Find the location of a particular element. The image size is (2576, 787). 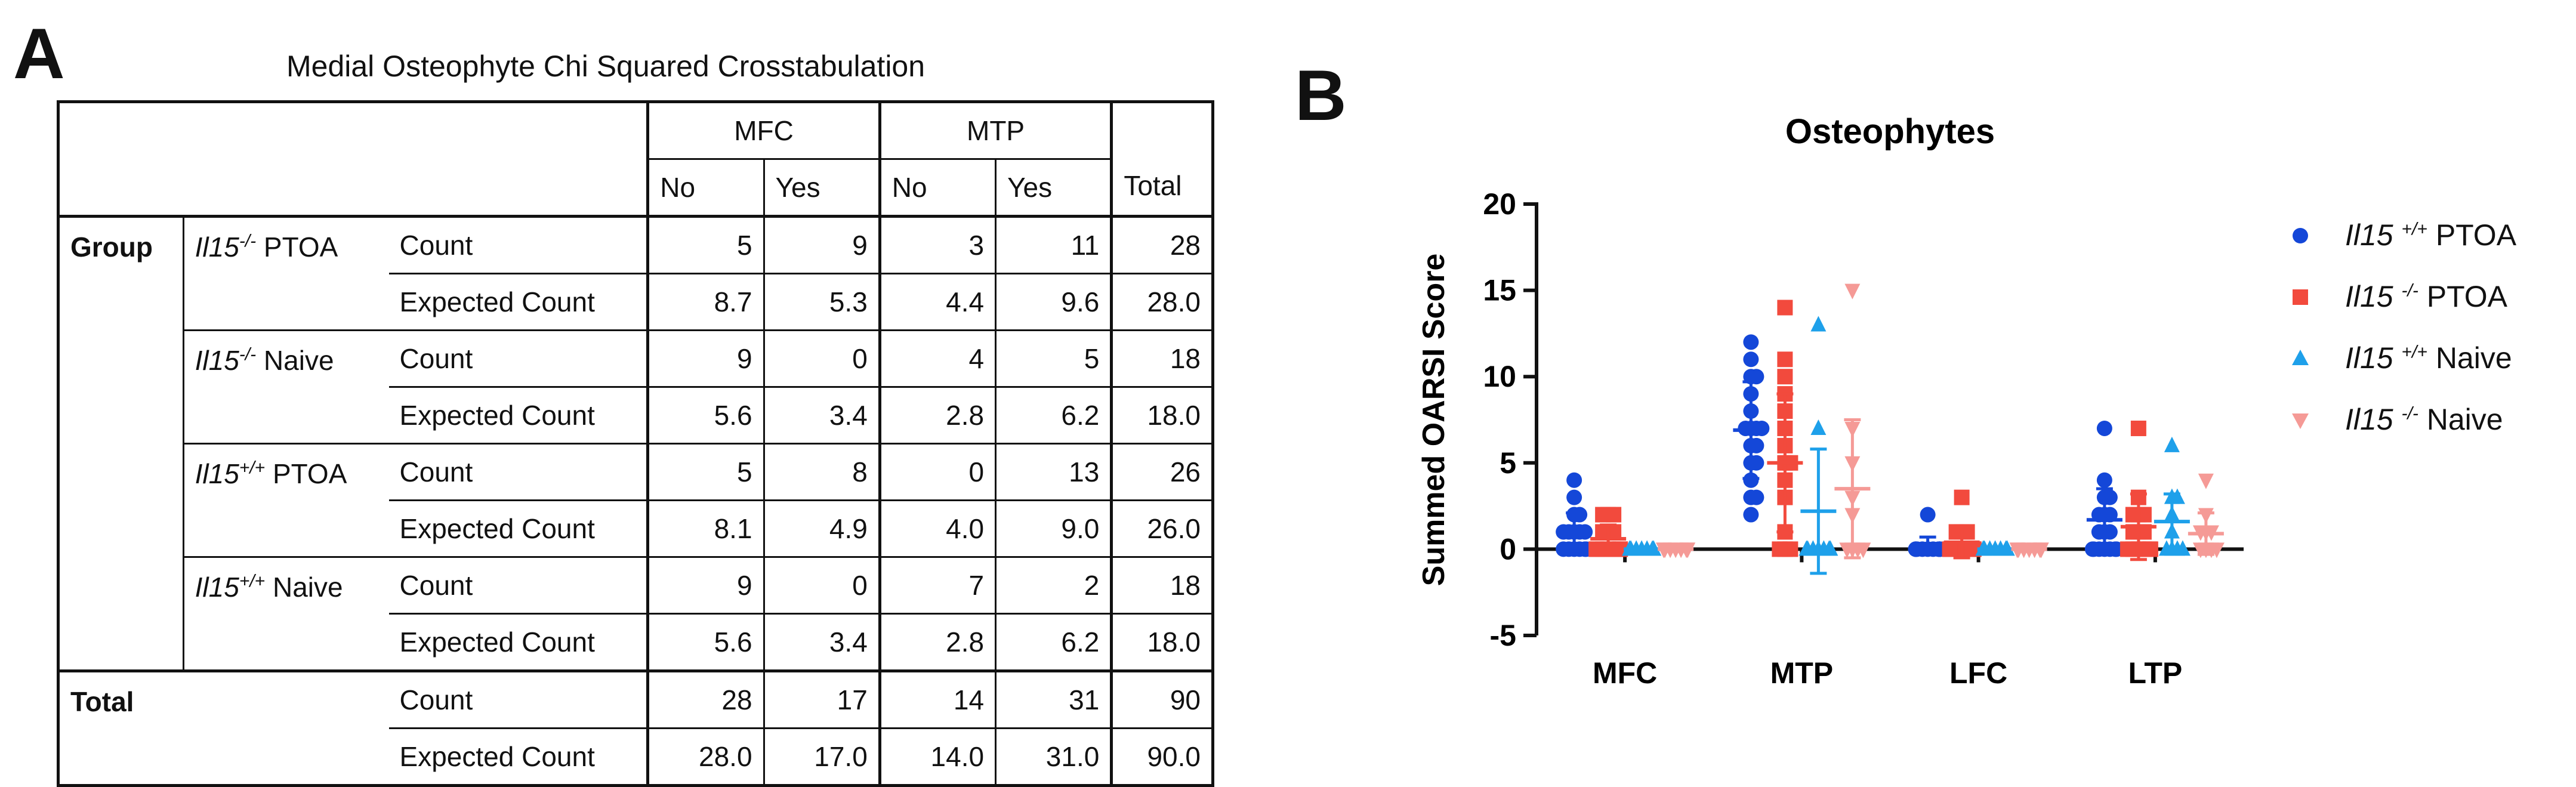

cell-mtp-yes: 13 is located at coordinates (1053, 472).